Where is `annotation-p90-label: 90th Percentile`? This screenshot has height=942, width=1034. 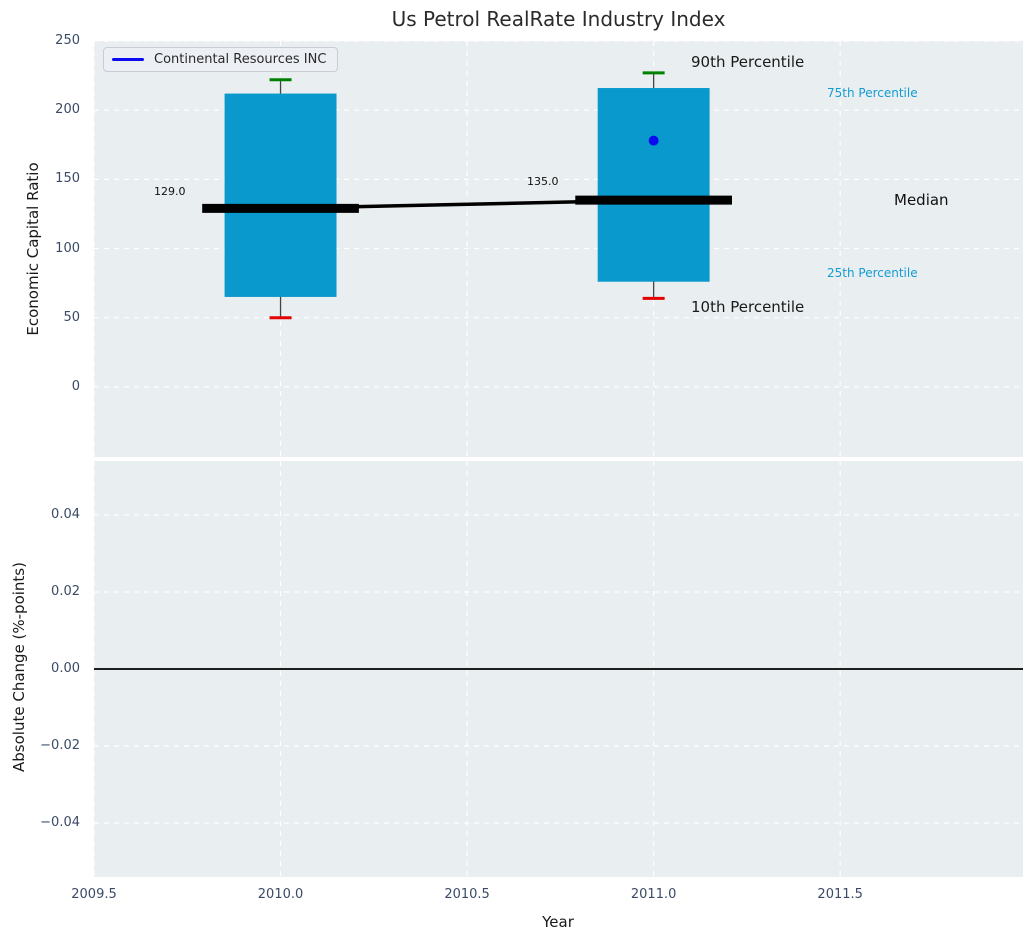 annotation-p90-label: 90th Percentile is located at coordinates (748, 62).